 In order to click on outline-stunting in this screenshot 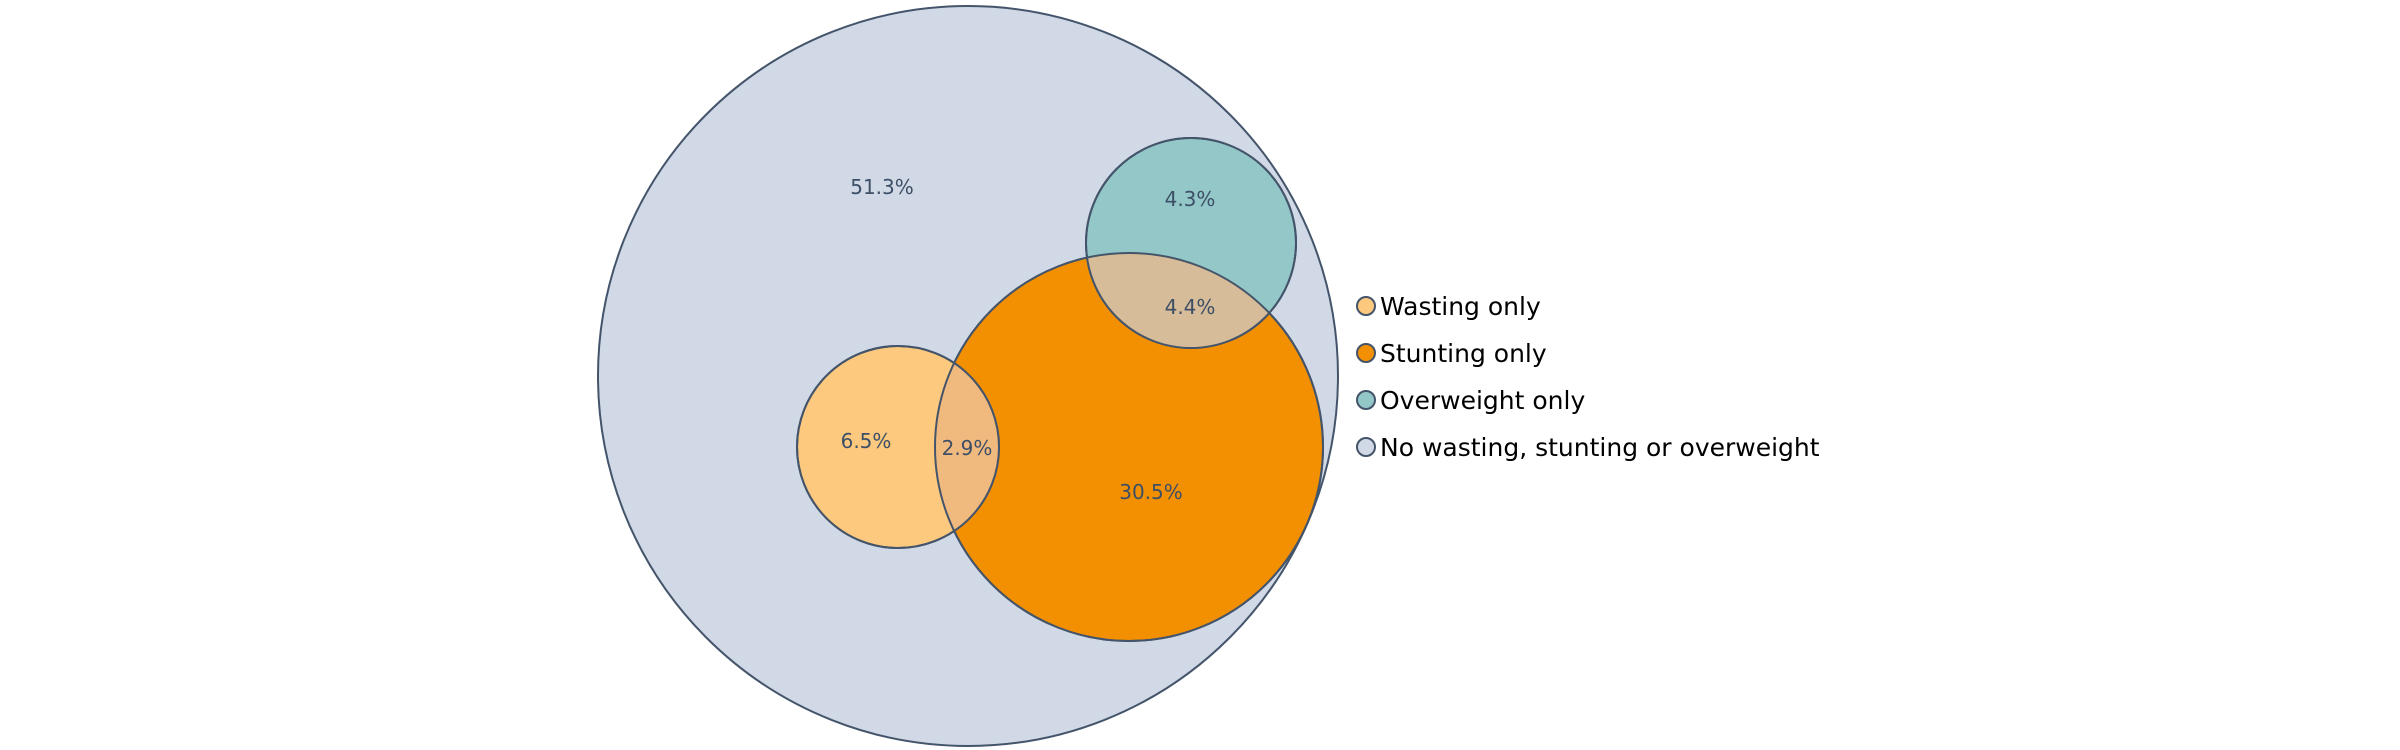, I will do `click(1129, 447)`.